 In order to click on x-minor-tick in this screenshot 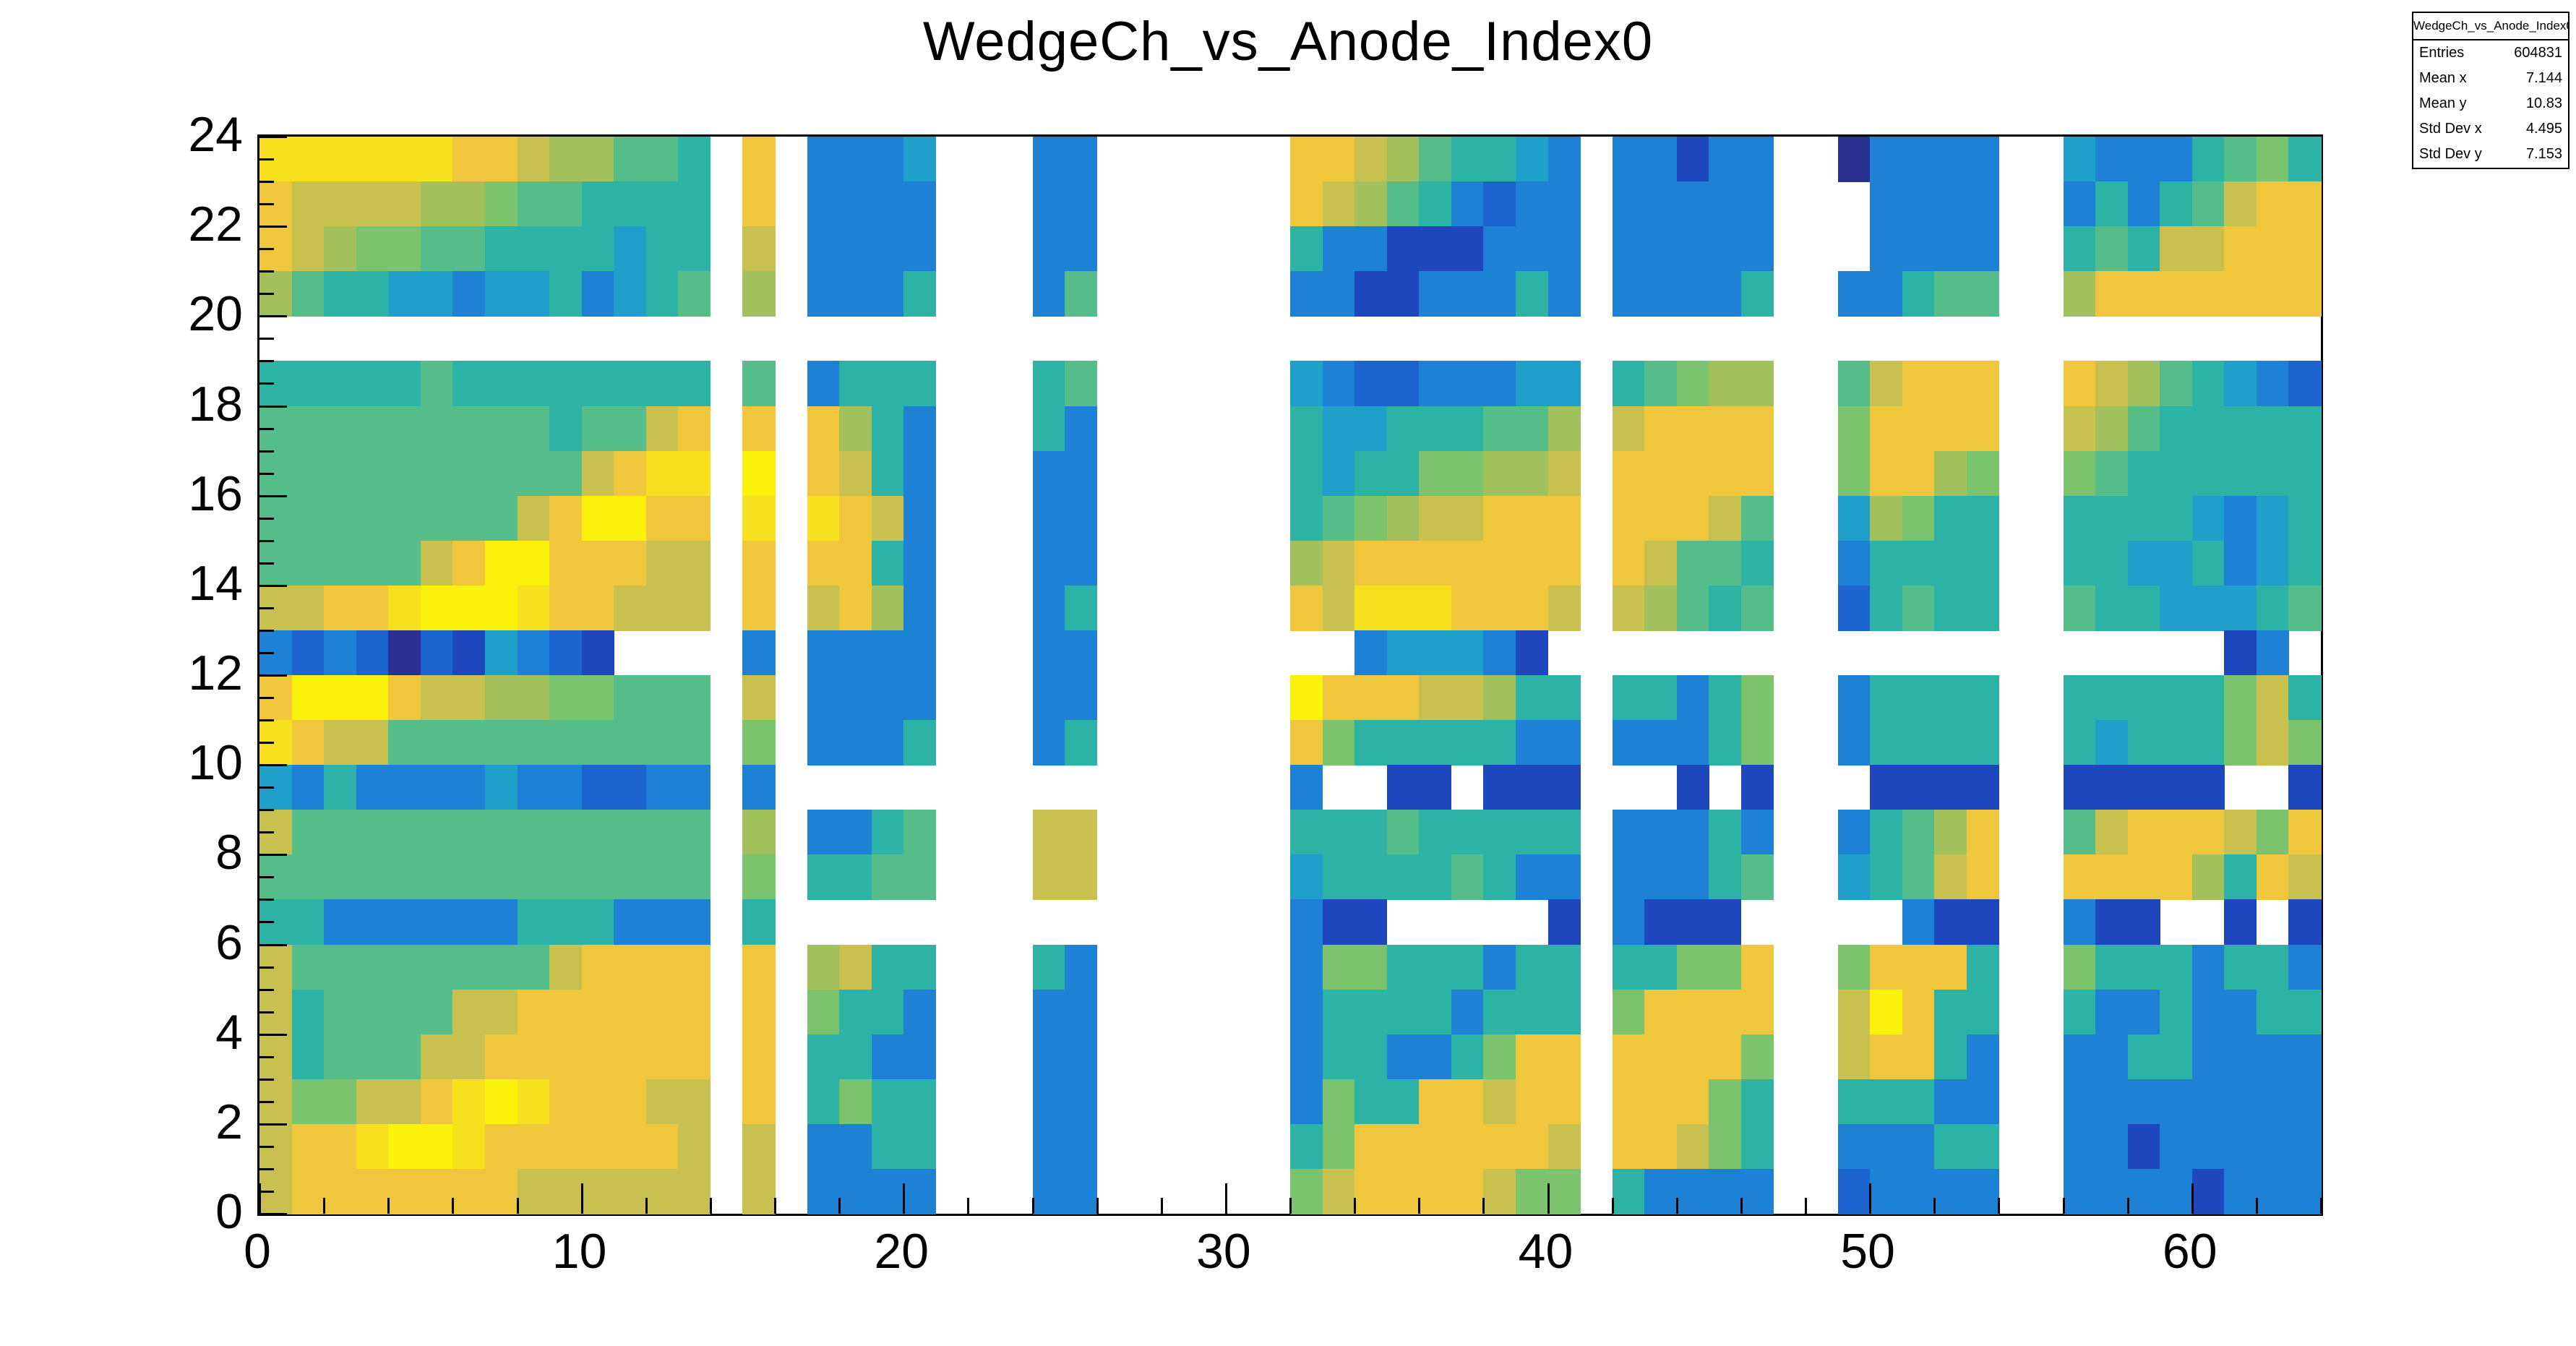, I will do `click(1420, 1206)`.